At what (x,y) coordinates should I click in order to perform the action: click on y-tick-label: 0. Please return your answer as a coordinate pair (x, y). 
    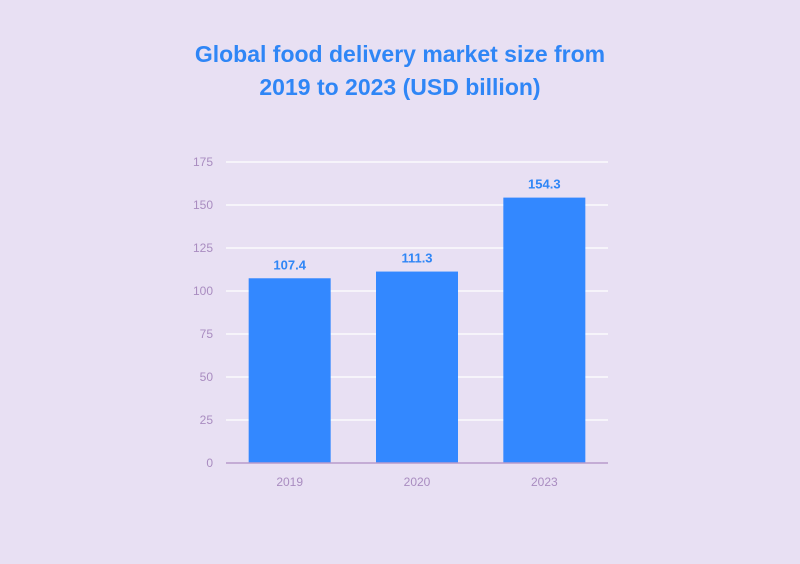
    Looking at the image, I should click on (209, 463).